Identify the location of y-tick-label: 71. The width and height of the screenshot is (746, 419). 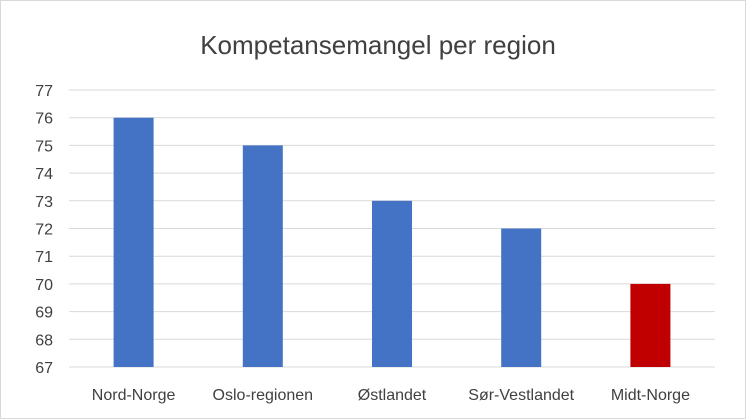
(44, 257).